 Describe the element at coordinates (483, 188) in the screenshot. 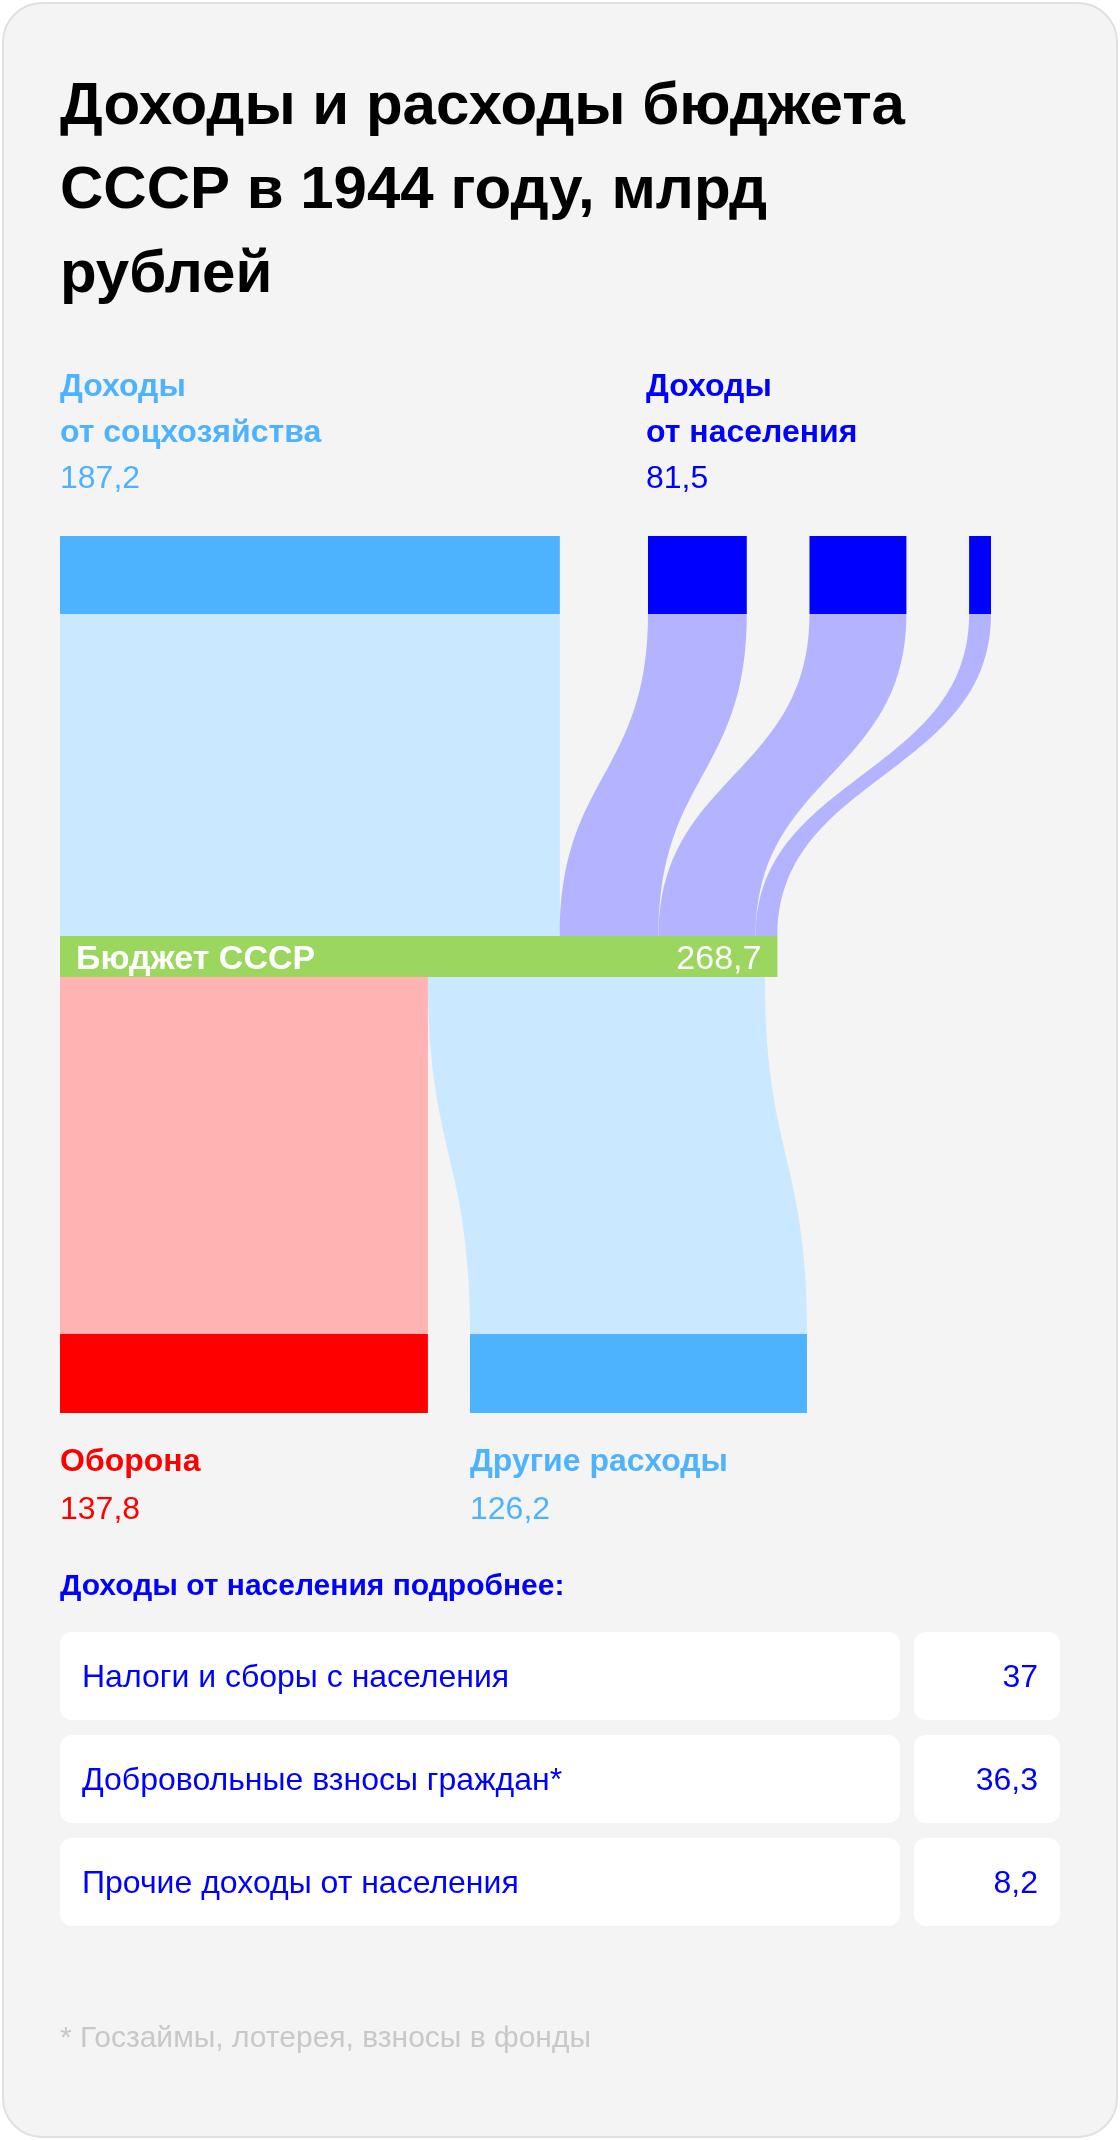

I see `text: Доходы и расходы бюджета СССР в 1944 году, млрд рублей` at that location.